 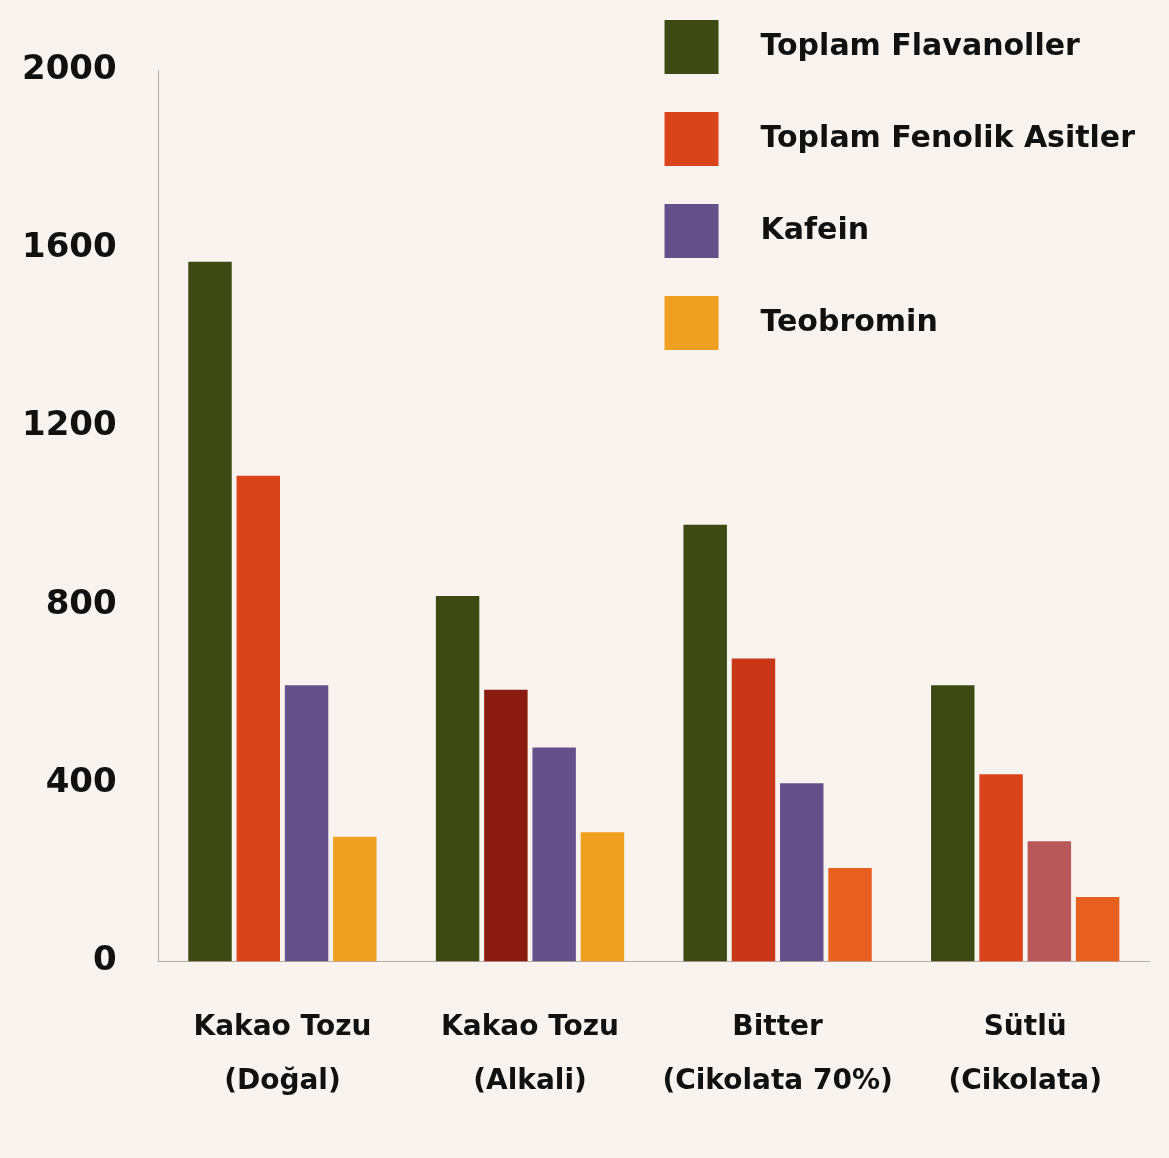 What do you see at coordinates (1025, 1052) in the screenshot?
I see `x-tick-label: Sütlü (Cikolata)` at bounding box center [1025, 1052].